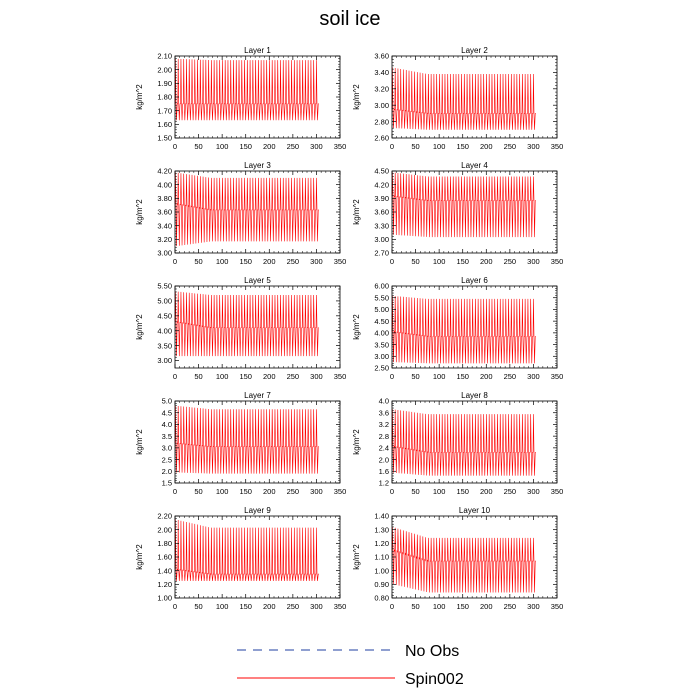 This screenshot has height=700, width=700. What do you see at coordinates (474, 165) in the screenshot?
I see `chart-title: Layer 4` at bounding box center [474, 165].